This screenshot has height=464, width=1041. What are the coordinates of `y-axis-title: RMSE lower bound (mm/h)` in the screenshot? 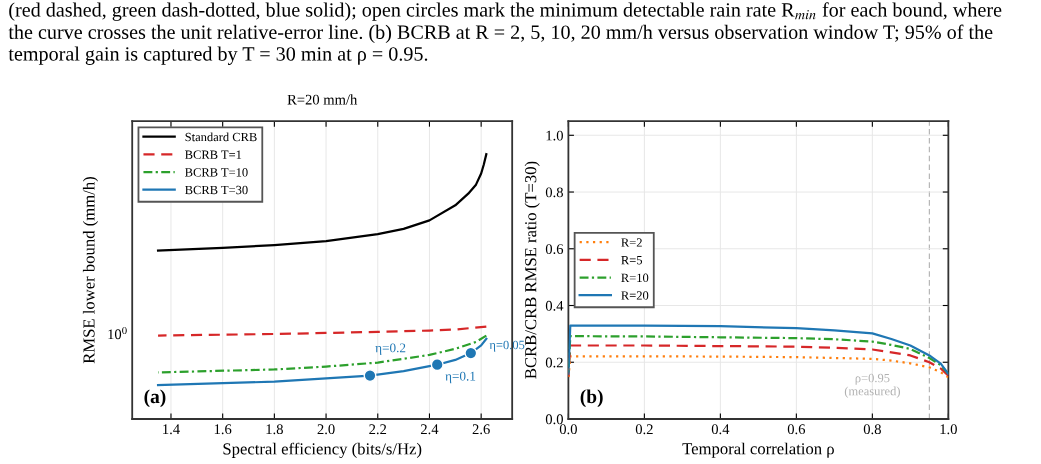 It's located at (90, 270).